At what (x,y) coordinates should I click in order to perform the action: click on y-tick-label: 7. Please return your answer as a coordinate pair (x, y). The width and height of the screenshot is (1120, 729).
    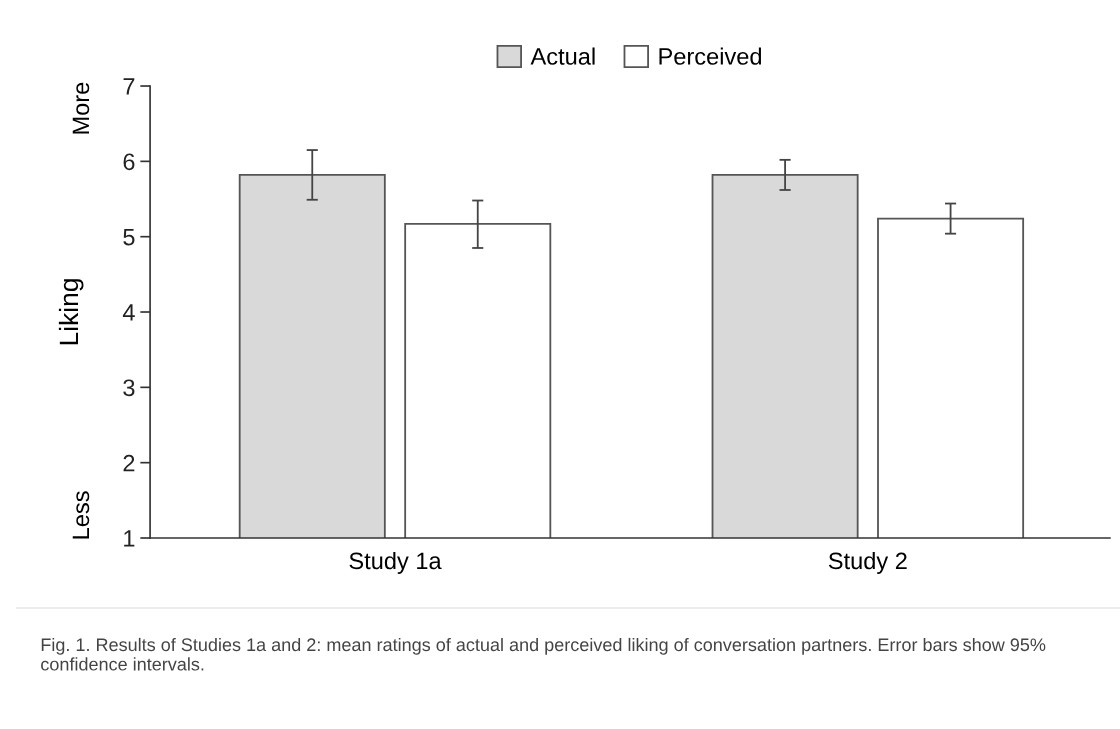
    Looking at the image, I should click on (129, 86).